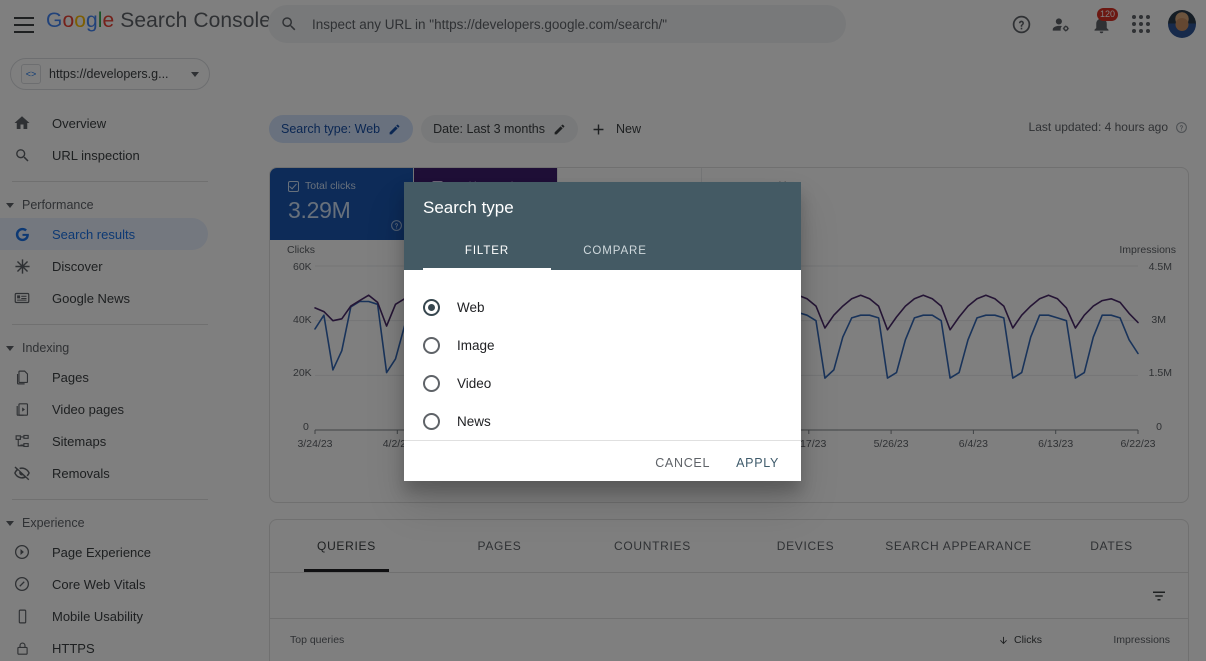 This screenshot has height=661, width=1206. Describe the element at coordinates (474, 421) in the screenshot. I see `radio-label: News` at that location.